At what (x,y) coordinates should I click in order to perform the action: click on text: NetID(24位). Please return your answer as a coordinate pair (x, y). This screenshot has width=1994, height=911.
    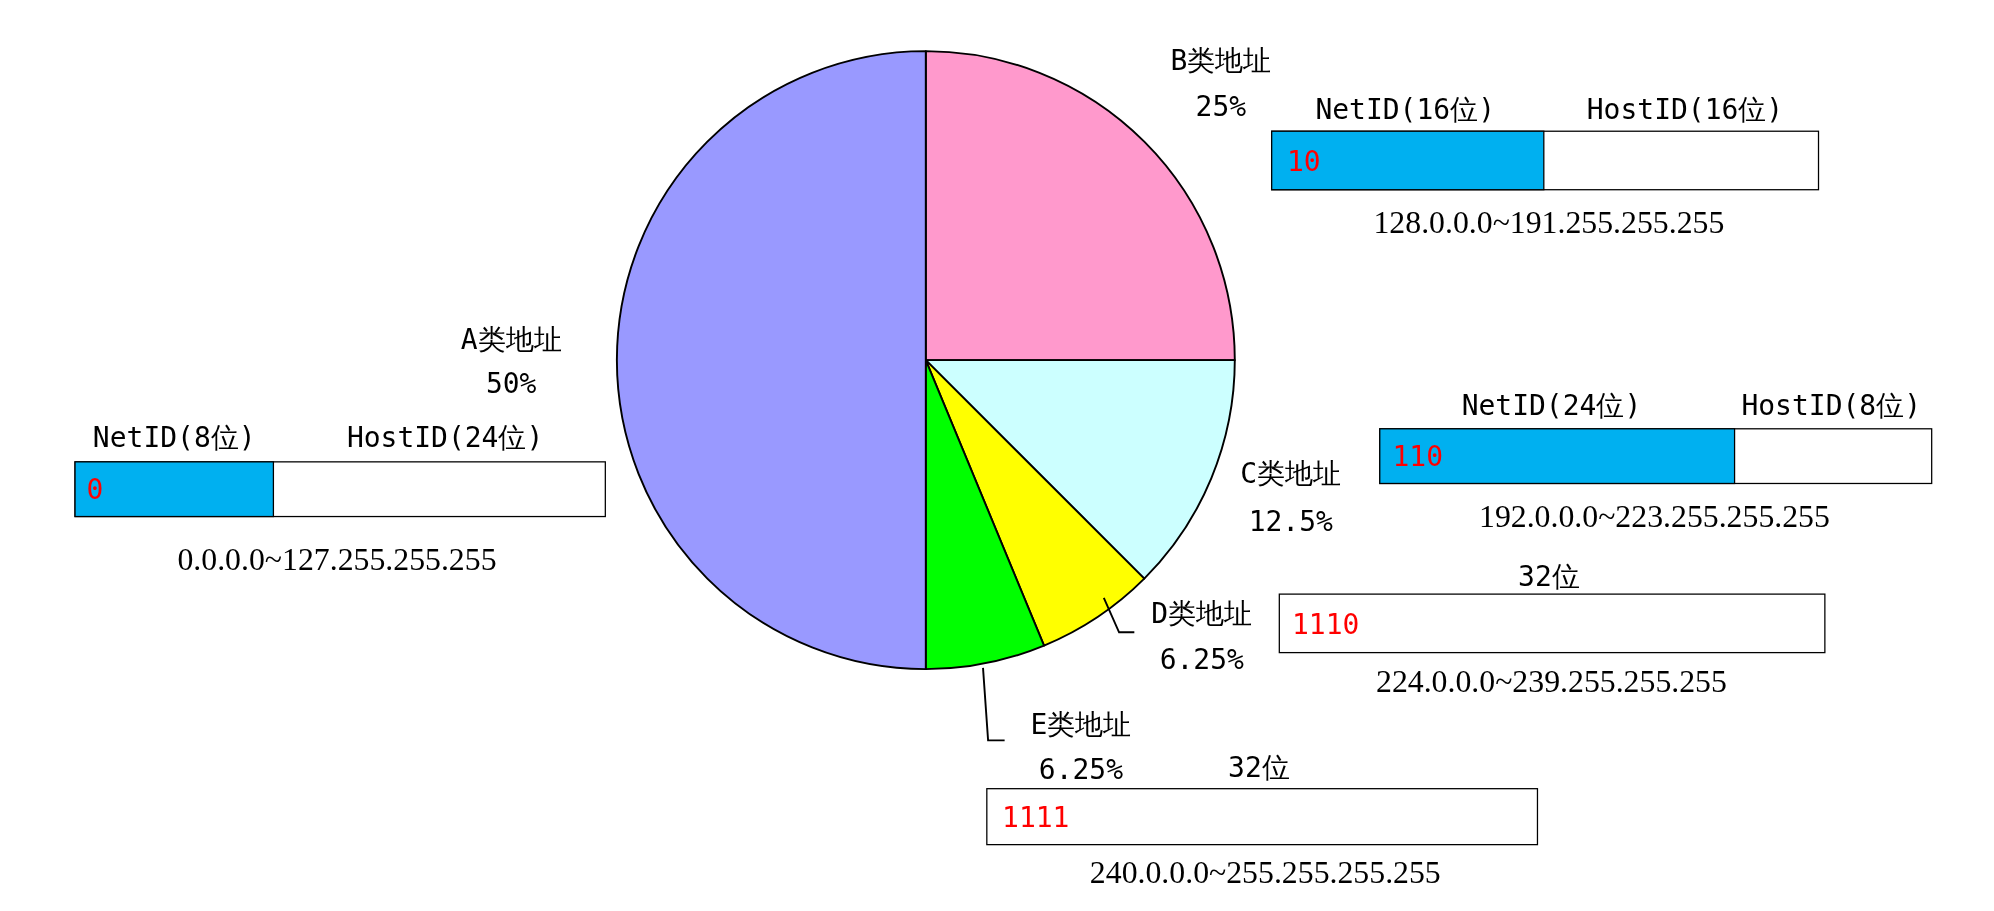
    Looking at the image, I should click on (1551, 405).